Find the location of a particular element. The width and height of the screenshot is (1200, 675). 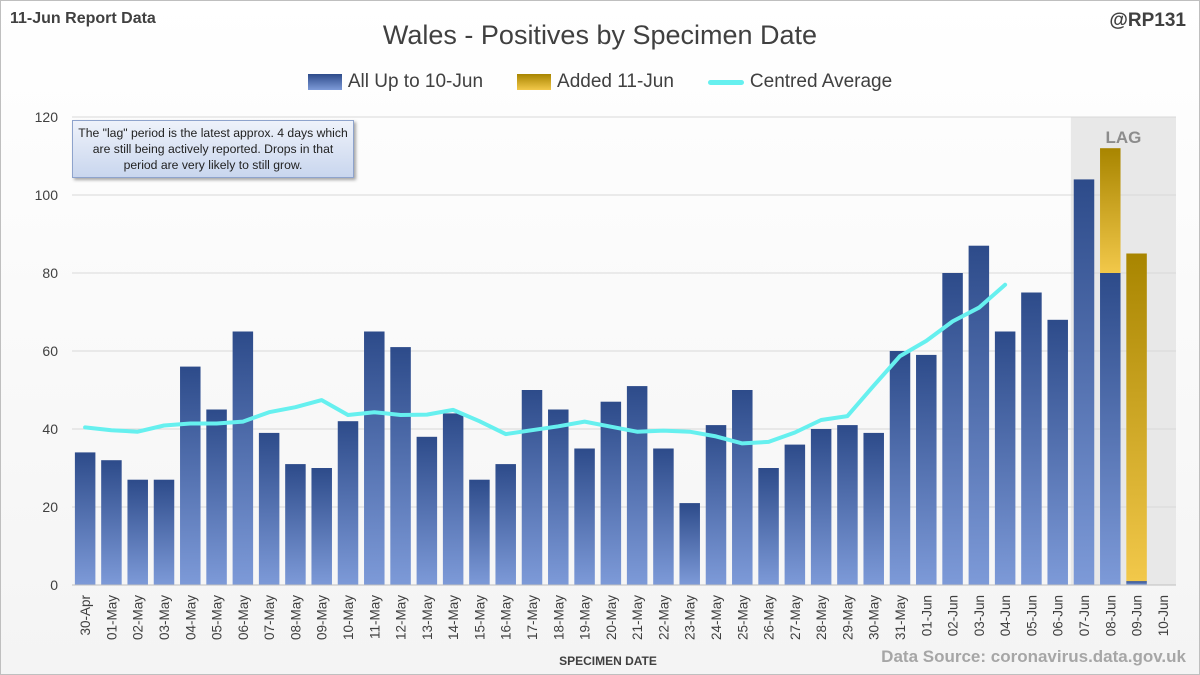

x-tick-label: 05-May is located at coordinates (217, 617).